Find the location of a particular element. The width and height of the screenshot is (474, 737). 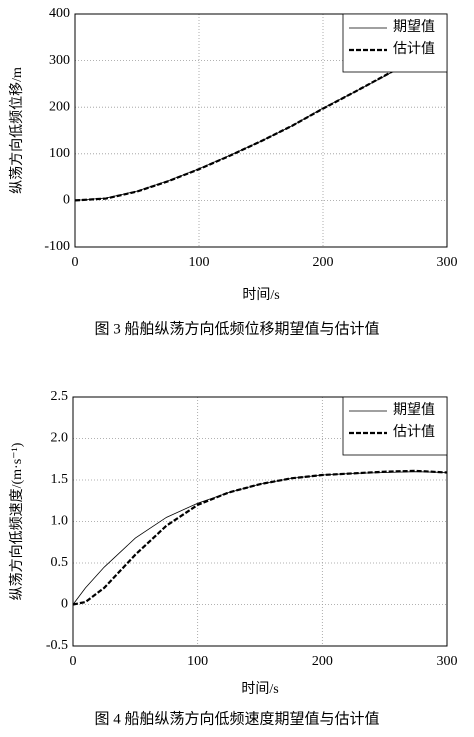

figure-caption: 图 4 船舶纵荡方向低频速度期望值与估计值 is located at coordinates (236, 718).